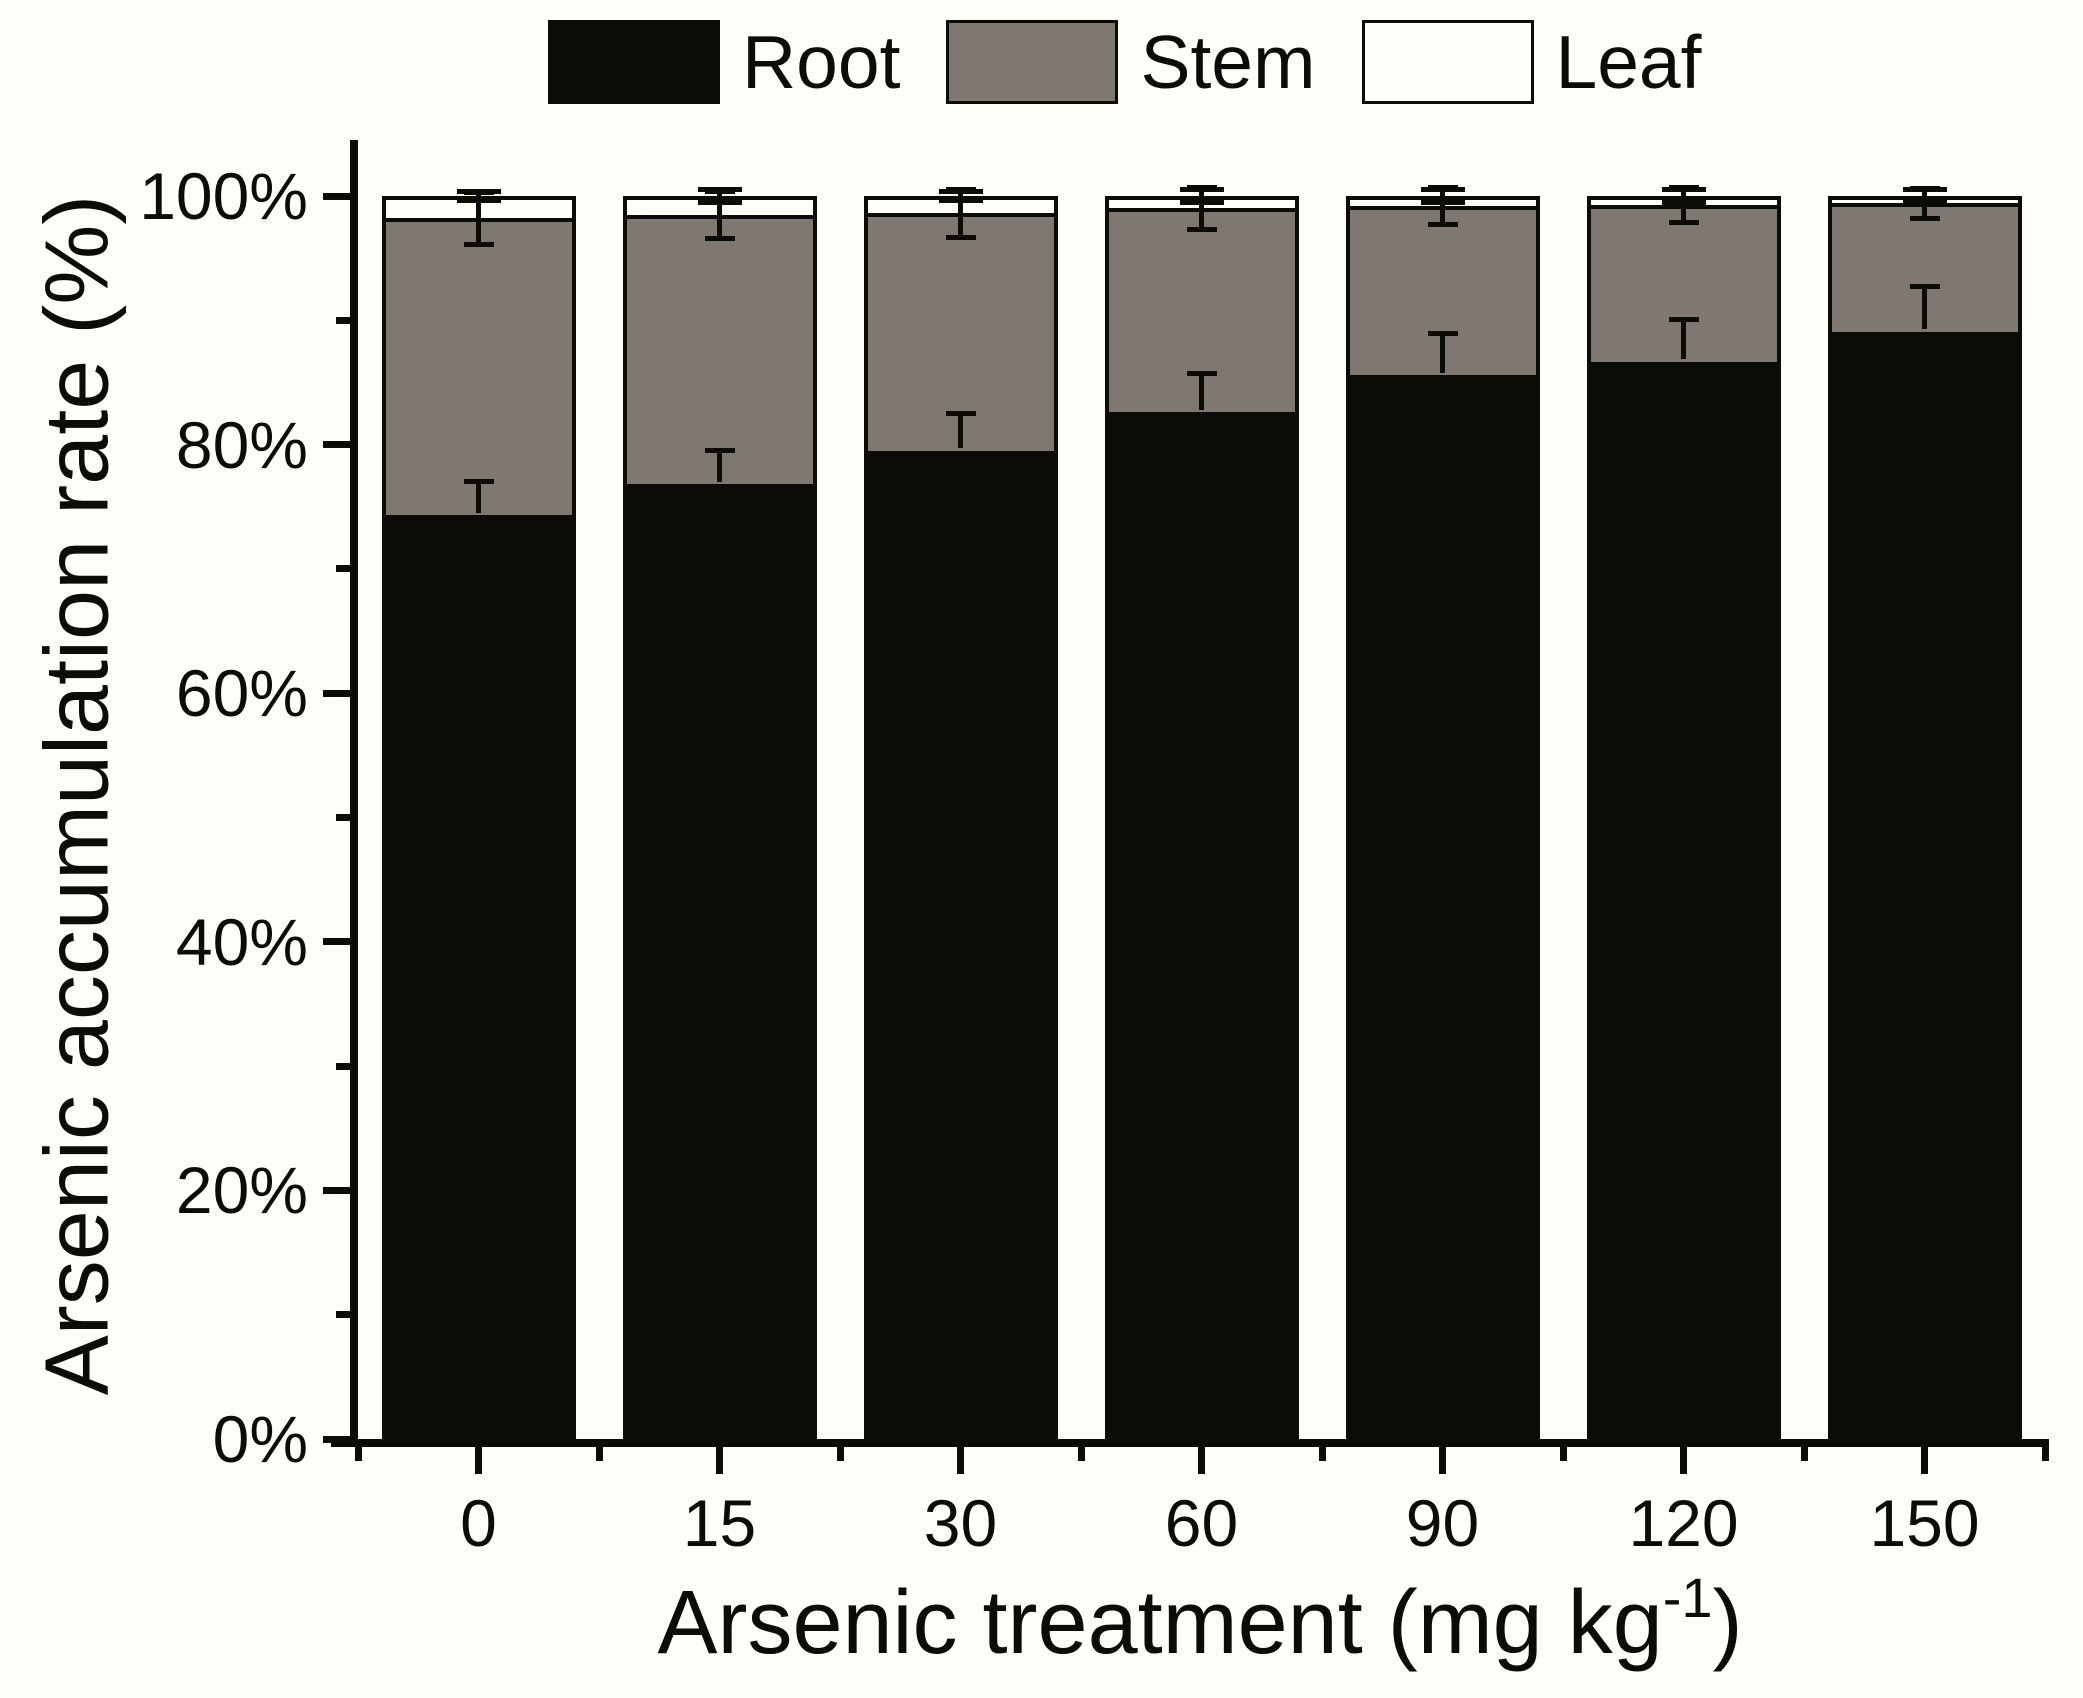 The height and width of the screenshot is (1698, 2083). I want to click on y-tick-label: 40%, so click(241, 941).